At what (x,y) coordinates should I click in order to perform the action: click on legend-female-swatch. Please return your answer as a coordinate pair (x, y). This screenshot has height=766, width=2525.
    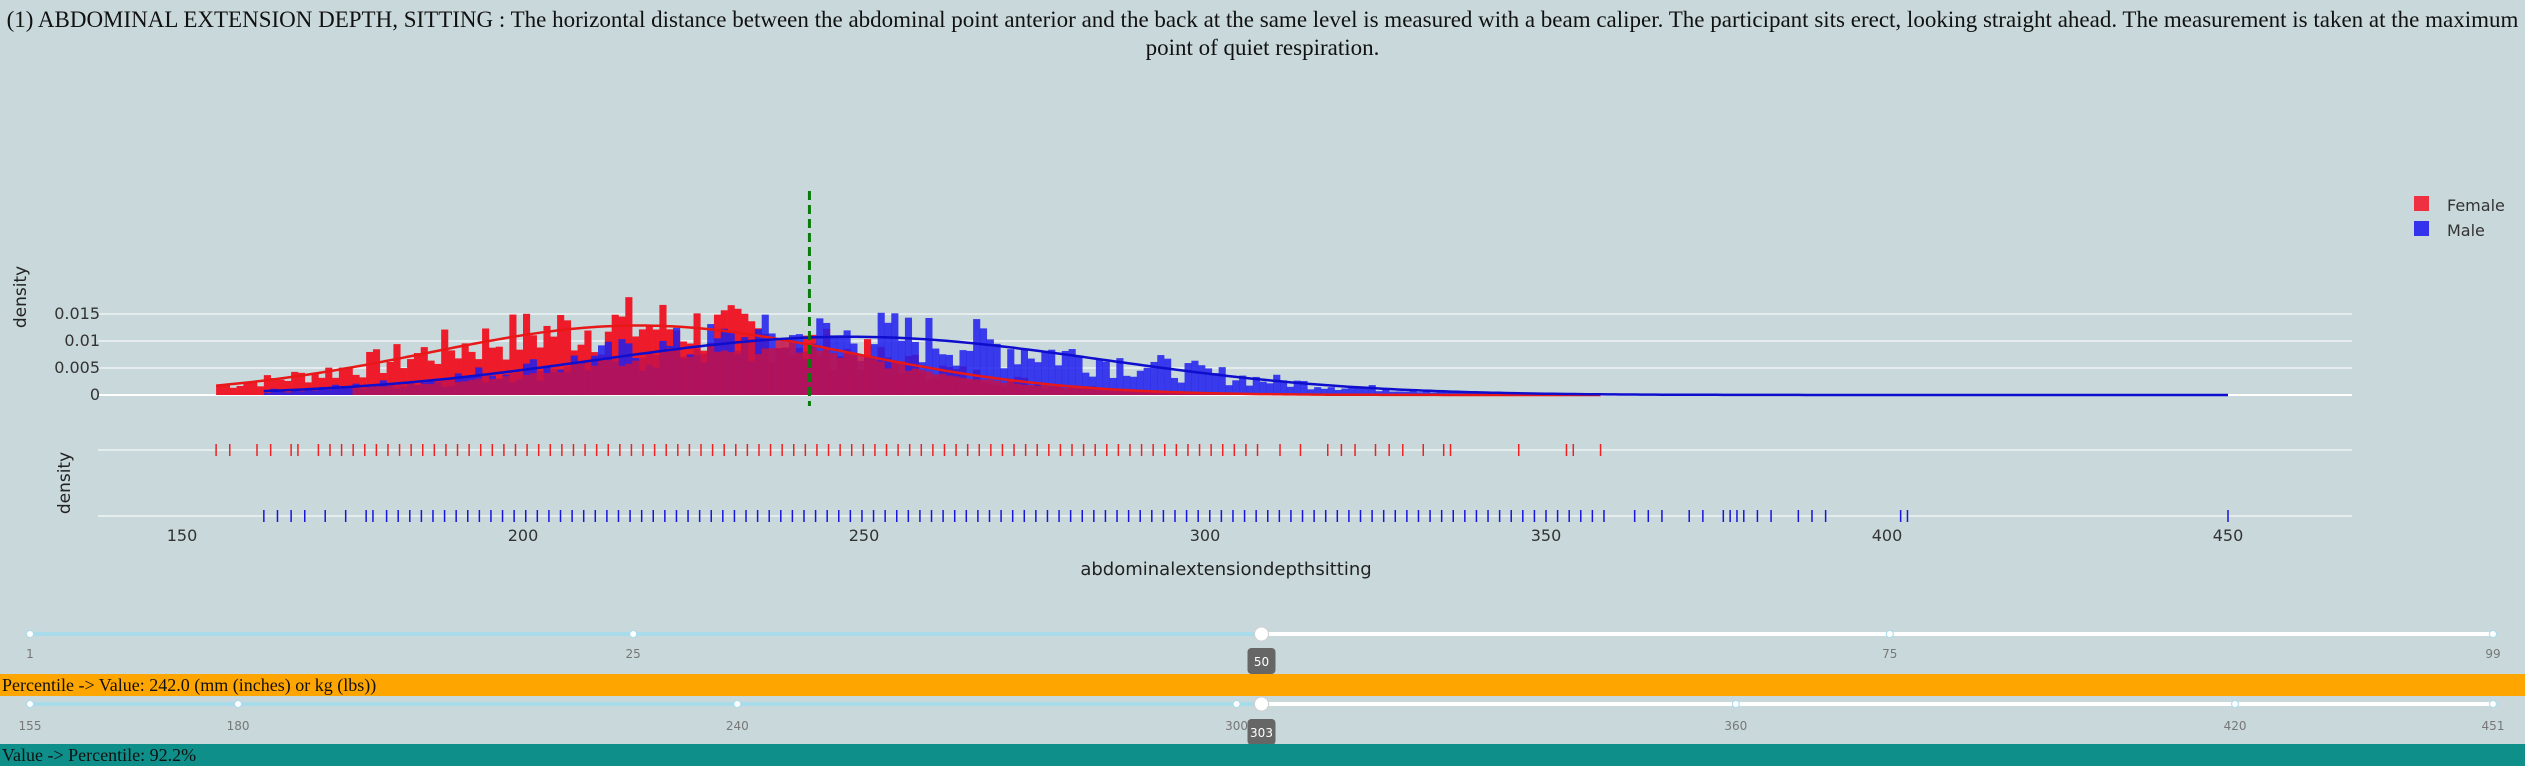
    Looking at the image, I should click on (2421, 203).